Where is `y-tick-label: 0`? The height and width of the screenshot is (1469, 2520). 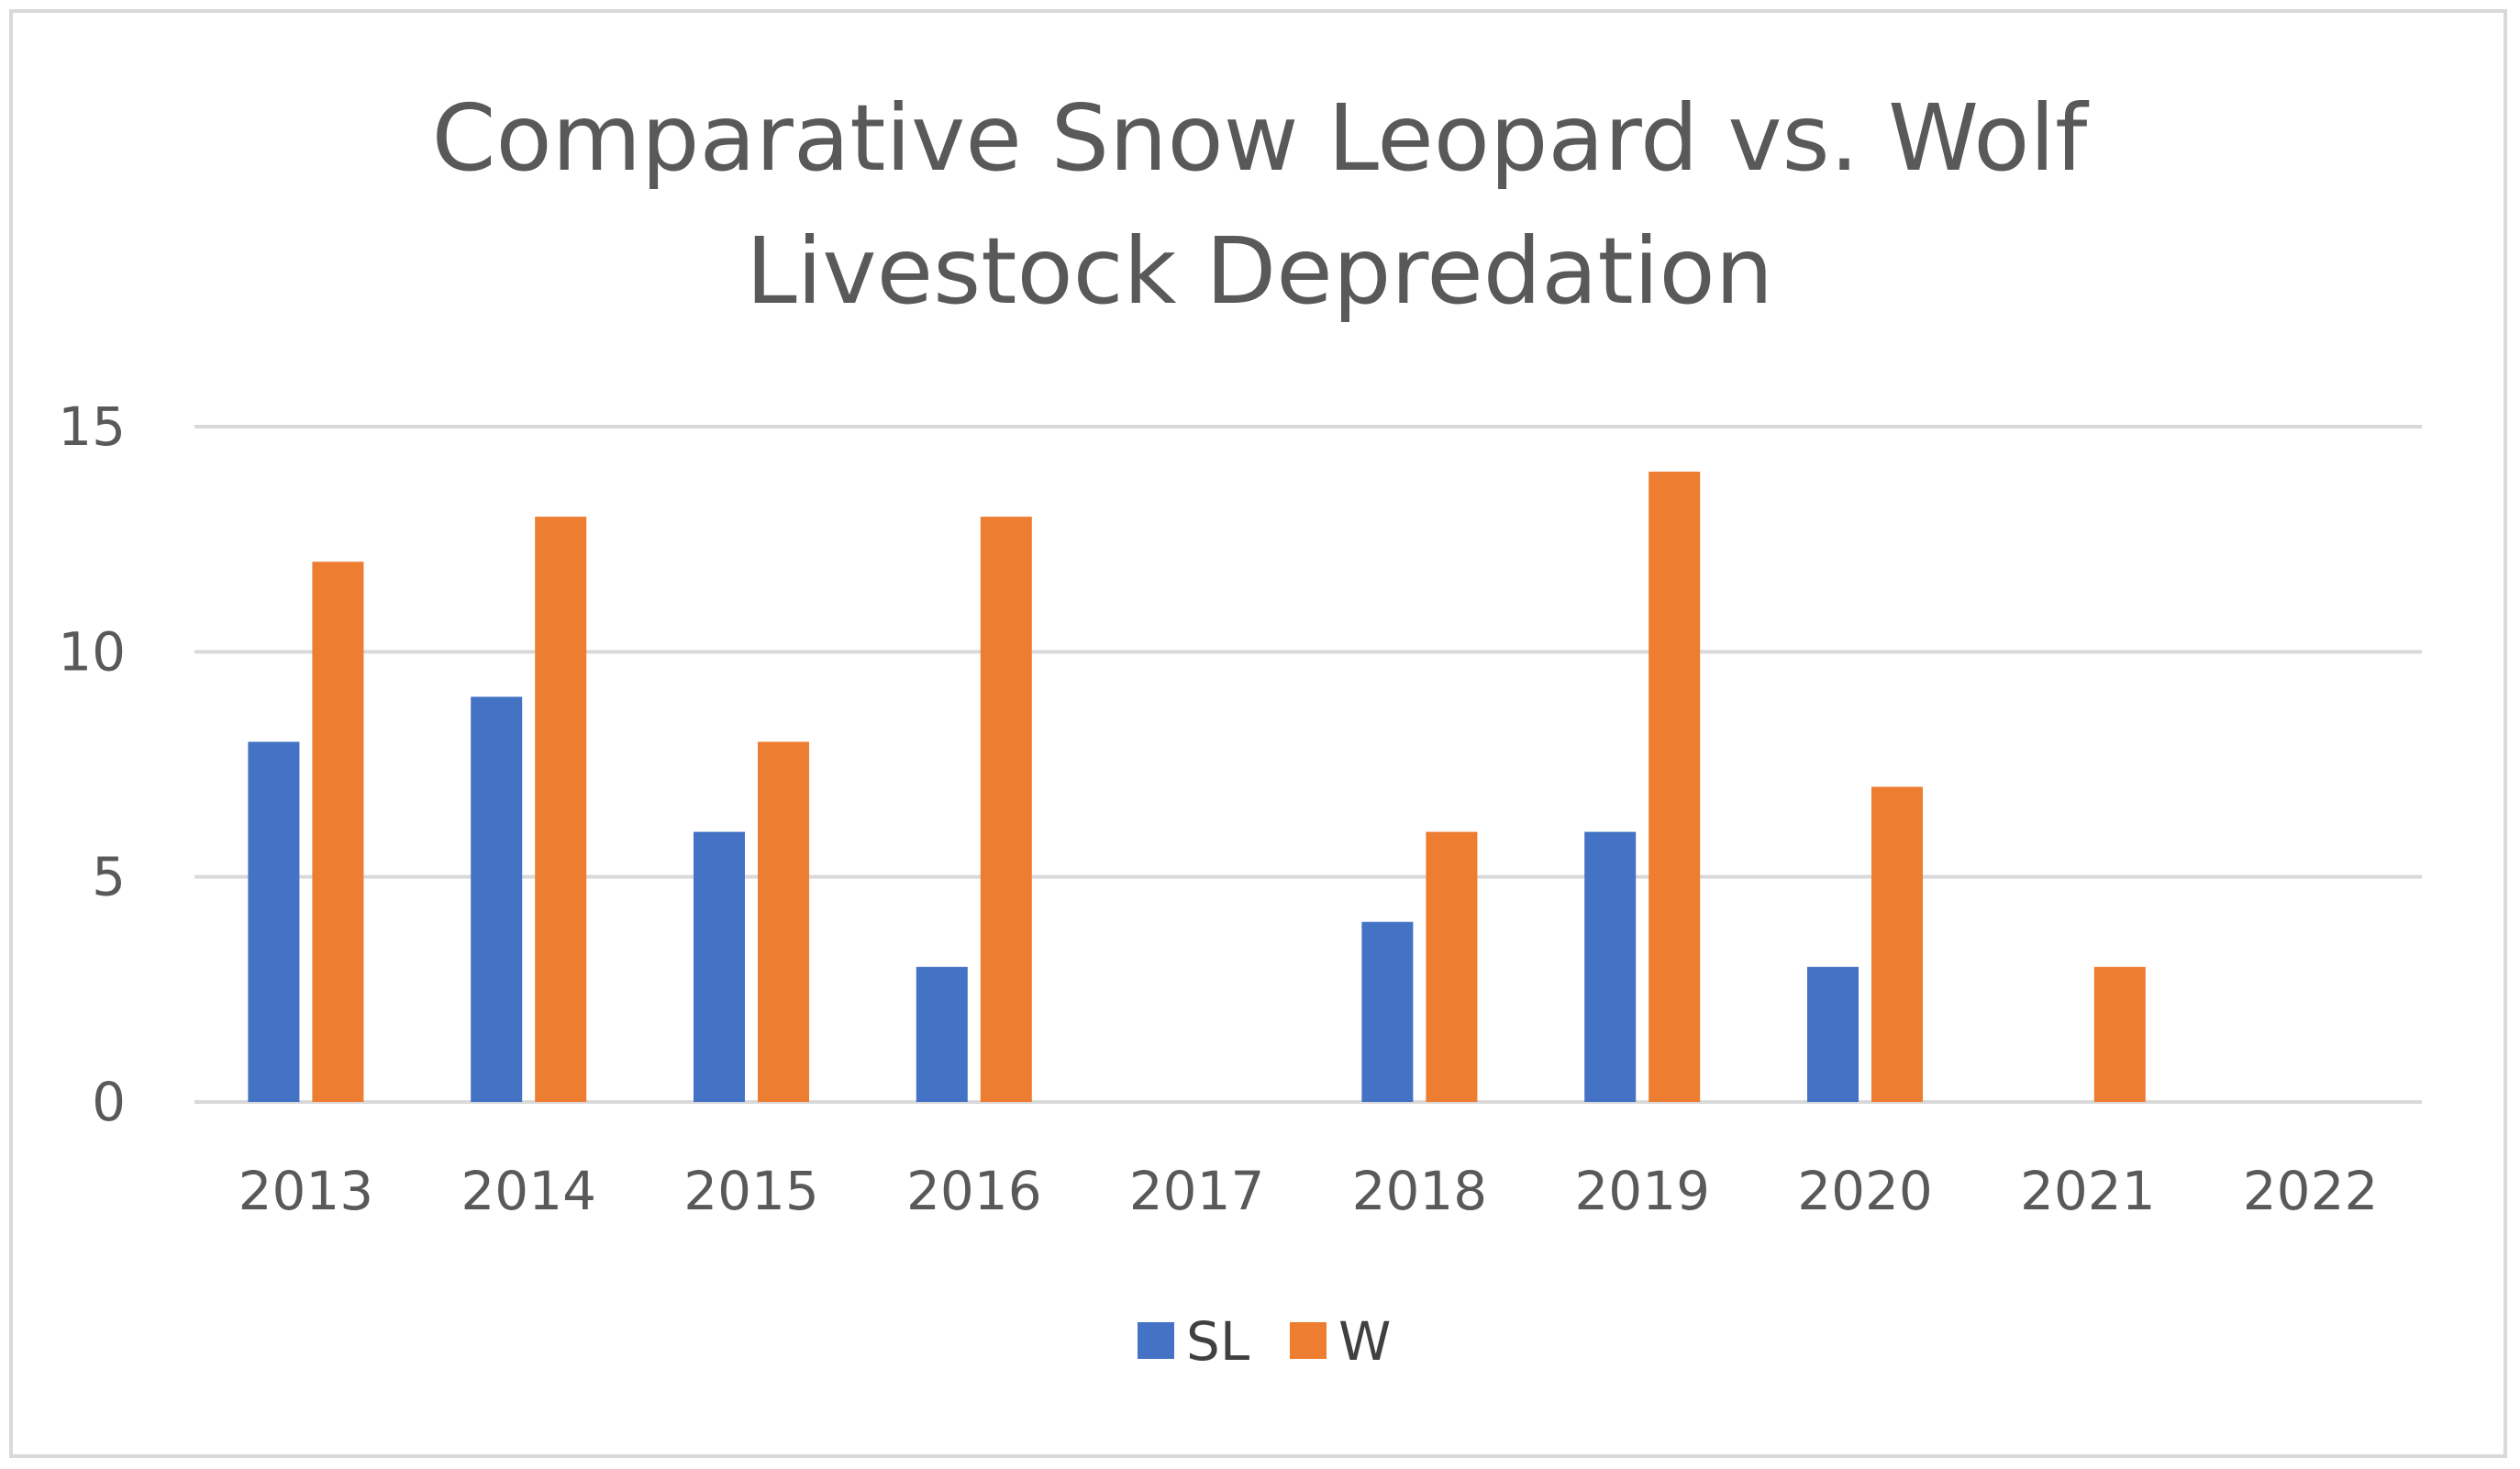
y-tick-label: 0 is located at coordinates (109, 1102).